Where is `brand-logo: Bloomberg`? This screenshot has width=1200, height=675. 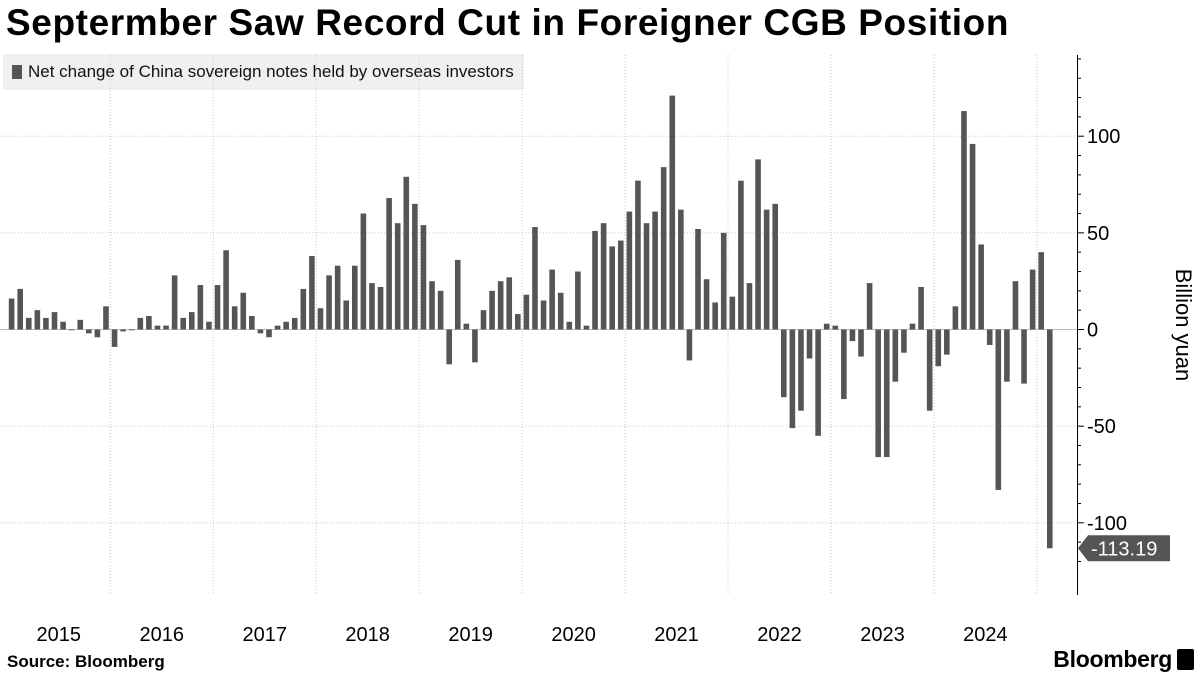 brand-logo: Bloomberg is located at coordinates (1123, 659).